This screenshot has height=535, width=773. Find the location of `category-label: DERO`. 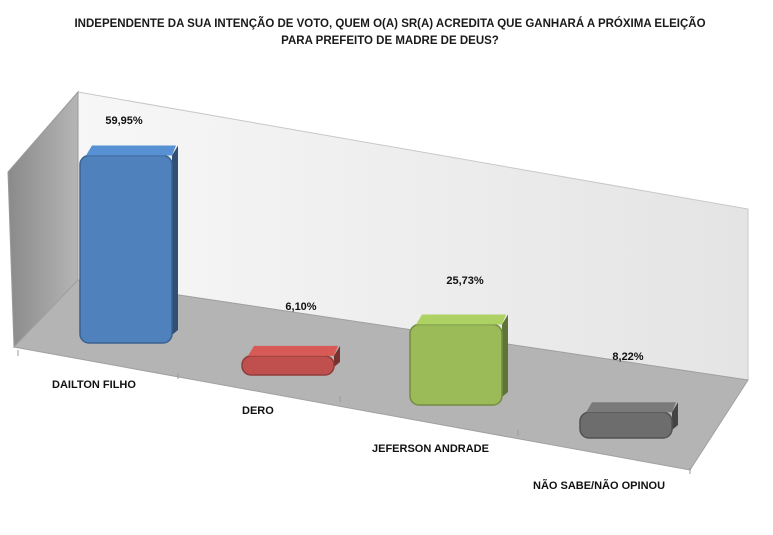

category-label: DERO is located at coordinates (258, 411).